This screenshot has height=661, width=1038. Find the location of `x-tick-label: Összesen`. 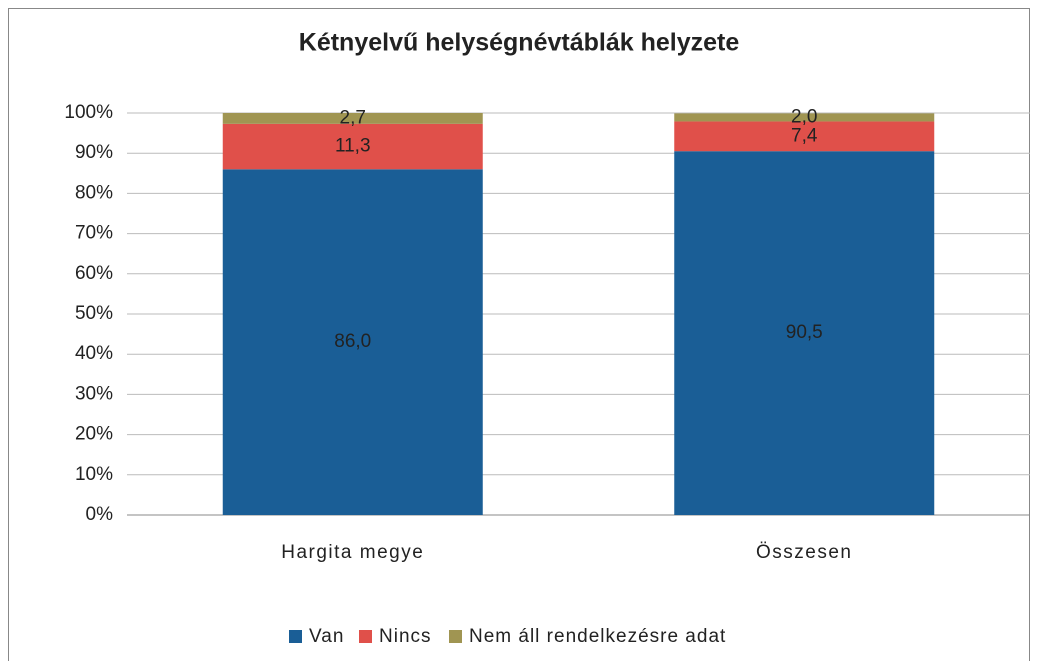

x-tick-label: Összesen is located at coordinates (804, 552).